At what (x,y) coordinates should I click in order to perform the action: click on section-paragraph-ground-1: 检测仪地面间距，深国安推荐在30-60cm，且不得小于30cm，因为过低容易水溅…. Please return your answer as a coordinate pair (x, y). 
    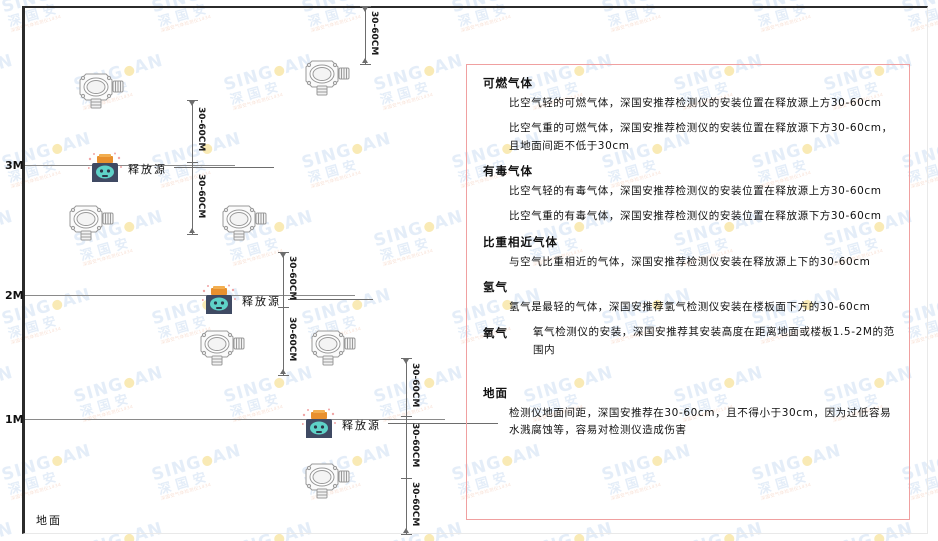
    Looking at the image, I should click on (700, 421).